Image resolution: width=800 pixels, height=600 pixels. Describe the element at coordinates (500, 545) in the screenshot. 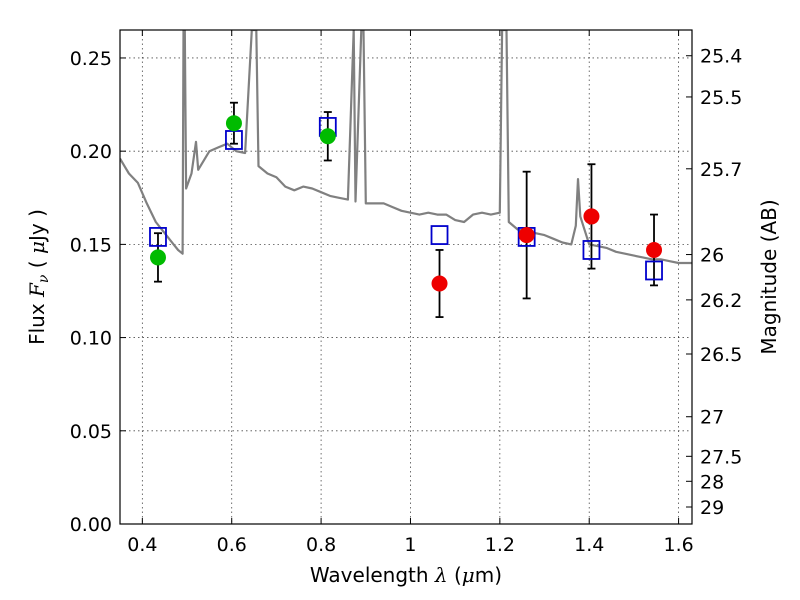

I see `x-tick-label: 1.2` at that location.